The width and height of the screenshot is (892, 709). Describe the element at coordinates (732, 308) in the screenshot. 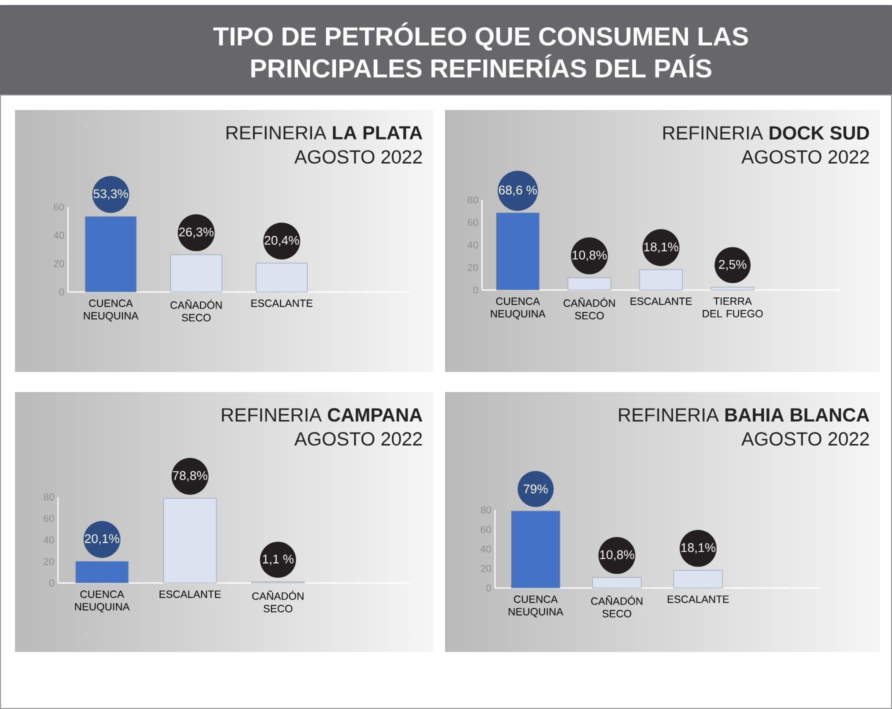

I see `x-tick-label: TIERRA DEL FUEGO` at that location.